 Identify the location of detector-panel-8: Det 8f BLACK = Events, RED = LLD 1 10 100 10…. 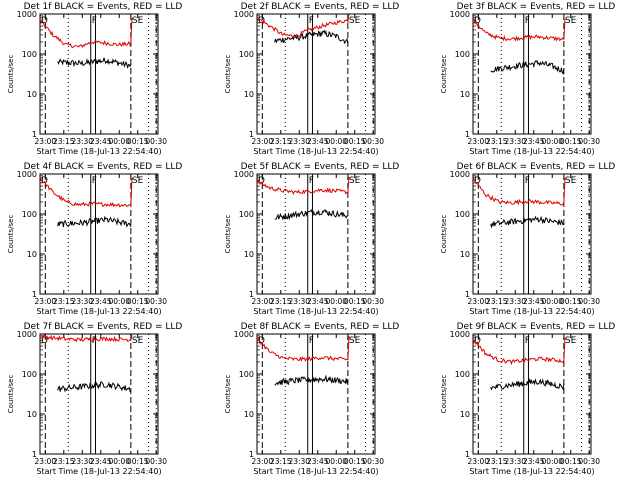
(311, 399).